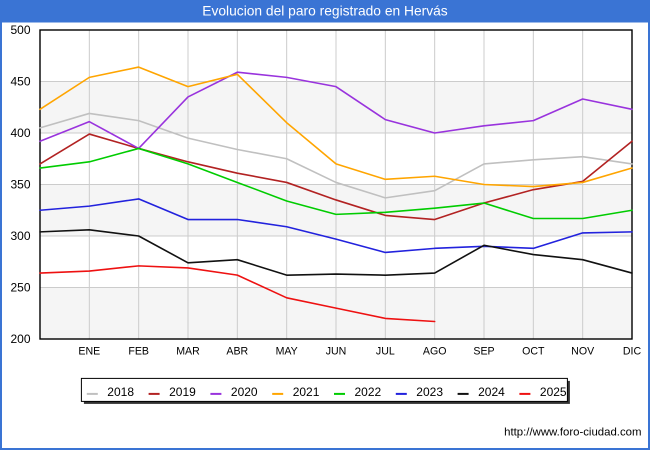 The image size is (650, 450). Describe the element at coordinates (325, 11) in the screenshot. I see `svg-text:Evolucion del paro registrado: Evolucion del paro registrado en Hervás` at that location.